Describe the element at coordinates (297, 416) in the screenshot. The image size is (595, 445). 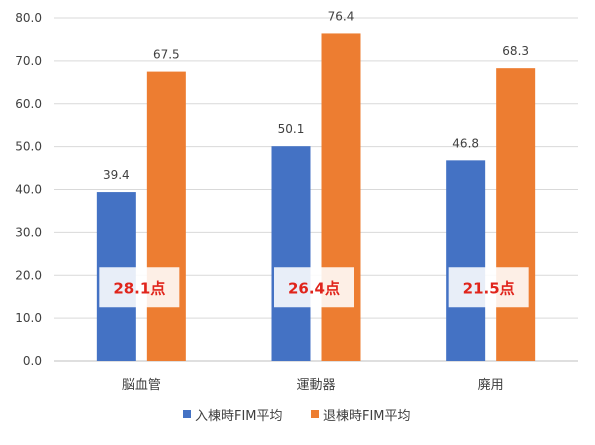
I see `legend: 入棟時FIM平均 退棟時FIM平均` at that location.